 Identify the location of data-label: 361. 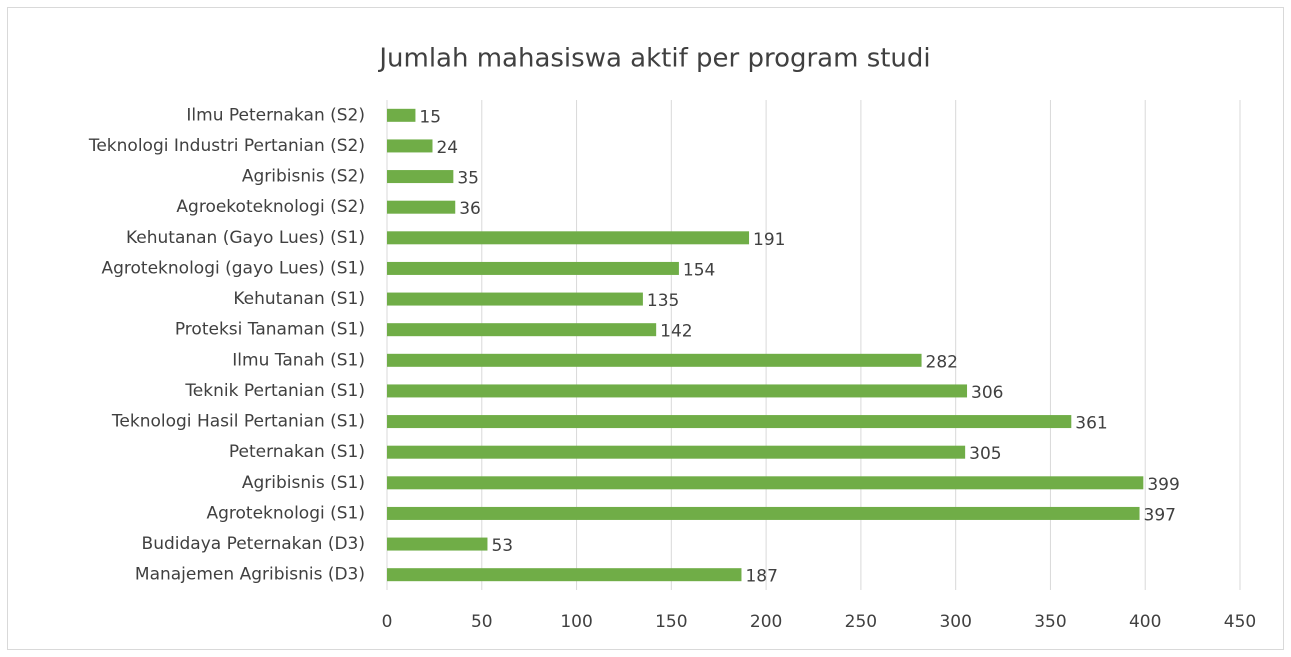
(1091, 424).